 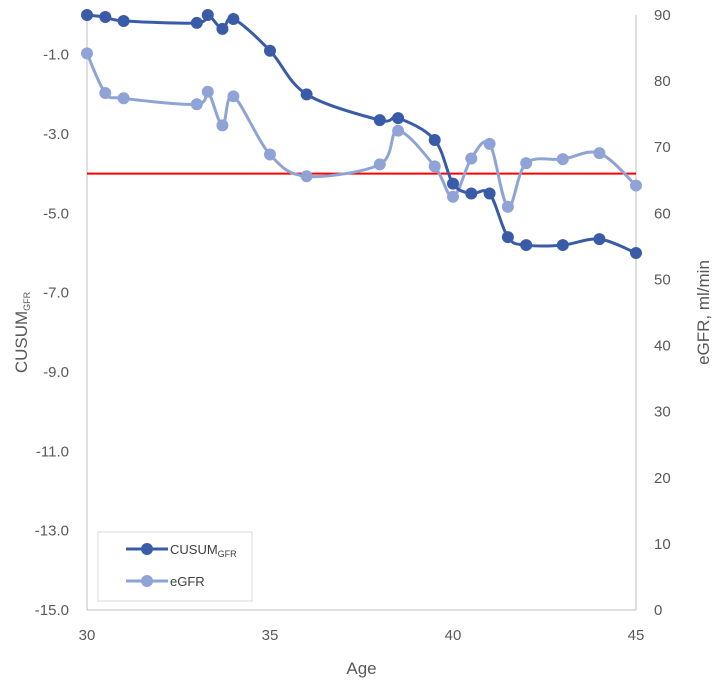 I want to click on x-tick-label: 35, so click(x=270, y=635).